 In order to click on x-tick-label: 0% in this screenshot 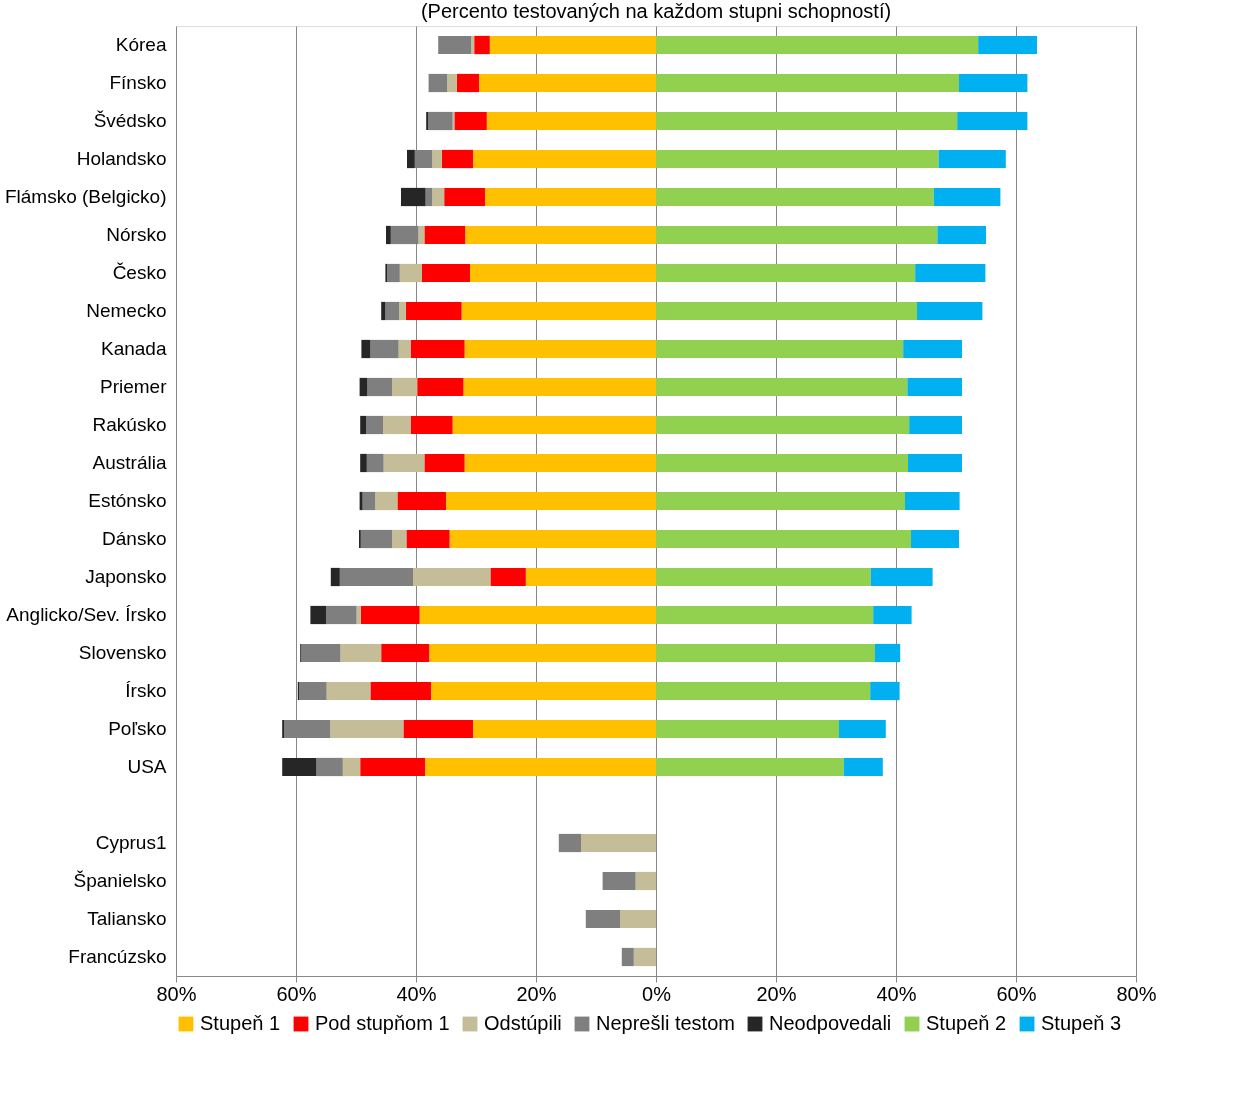, I will do `click(657, 993)`.